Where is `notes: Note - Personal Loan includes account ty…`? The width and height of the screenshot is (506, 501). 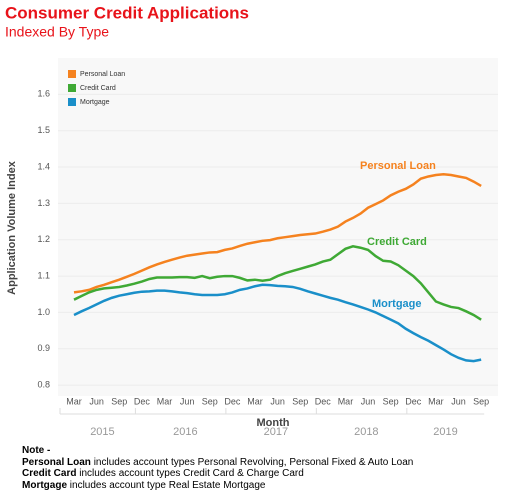 notes: Note - Personal Loan includes account ty… is located at coordinates (217, 468).